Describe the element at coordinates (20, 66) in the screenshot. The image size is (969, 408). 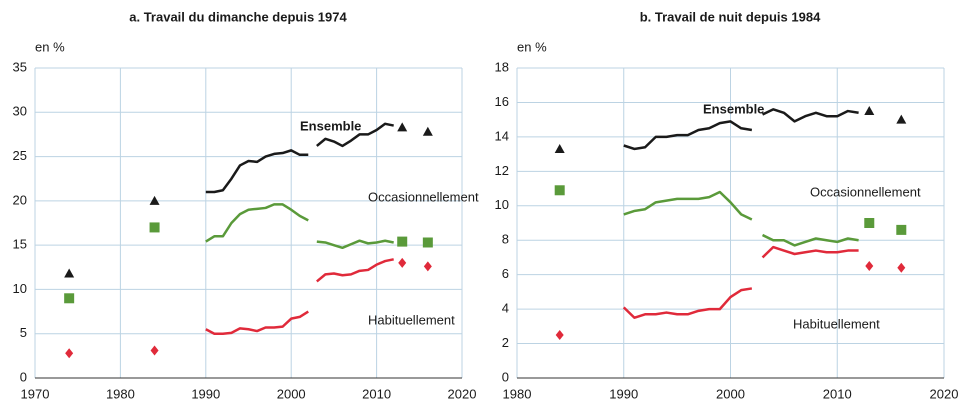
I see `y-tick-label: 35` at that location.